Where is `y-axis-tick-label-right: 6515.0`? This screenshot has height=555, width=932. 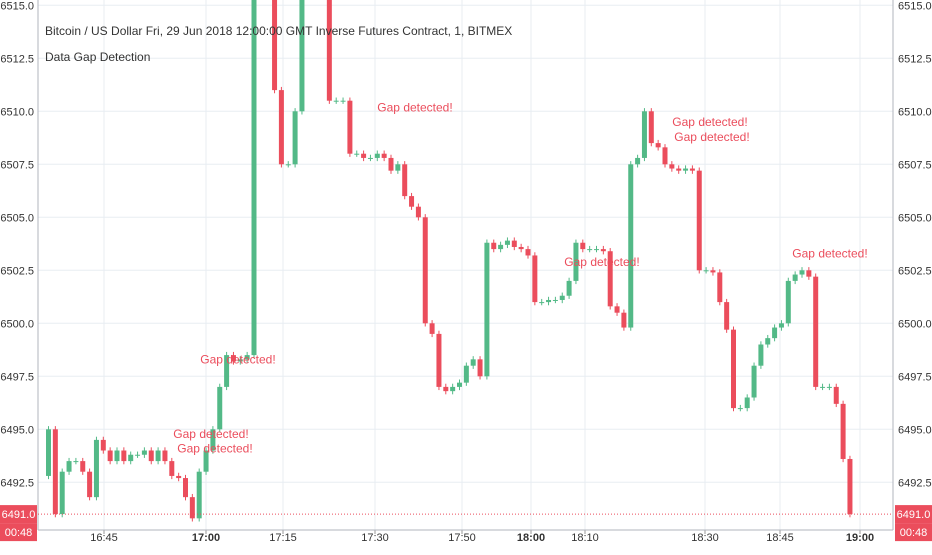
y-axis-tick-label-right: 6515.0 is located at coordinates (915, 6).